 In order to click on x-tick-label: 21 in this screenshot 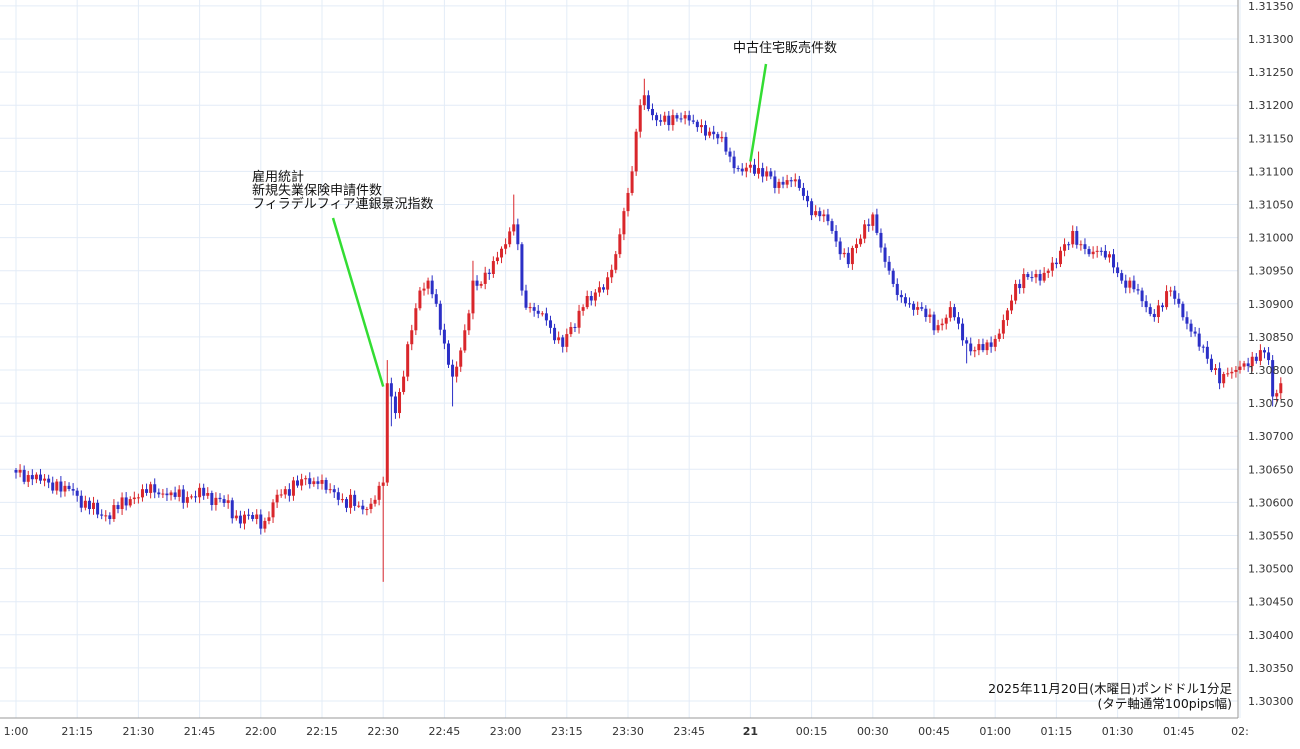, I will do `click(750, 731)`.